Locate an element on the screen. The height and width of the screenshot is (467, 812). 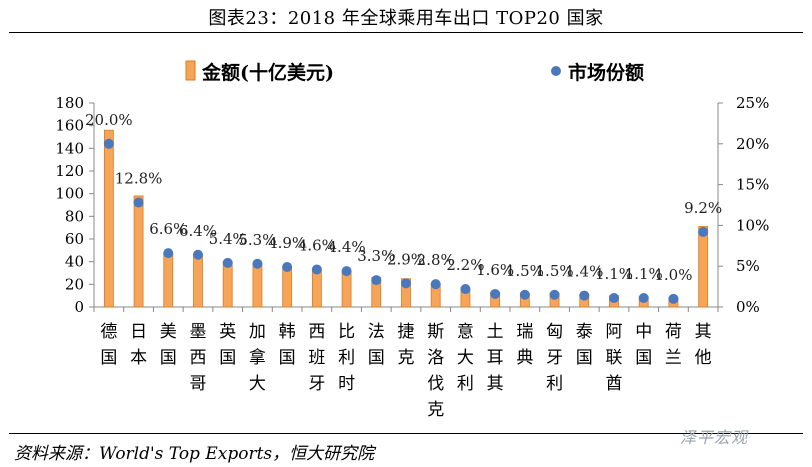
share-label: 6.4% is located at coordinates (198, 231).